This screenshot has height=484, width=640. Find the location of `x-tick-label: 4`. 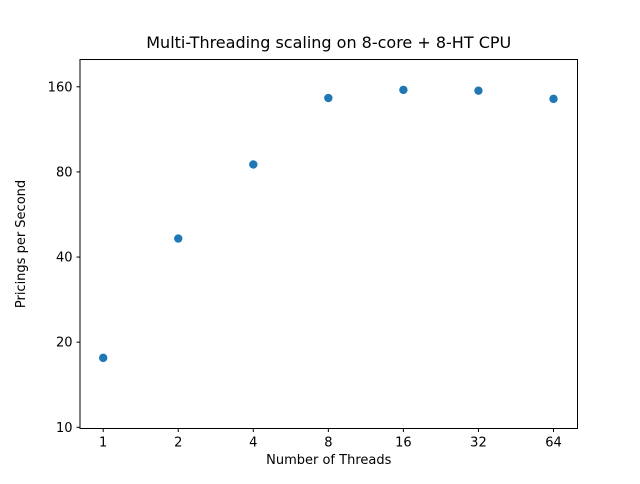

x-tick-label: 4 is located at coordinates (253, 443).